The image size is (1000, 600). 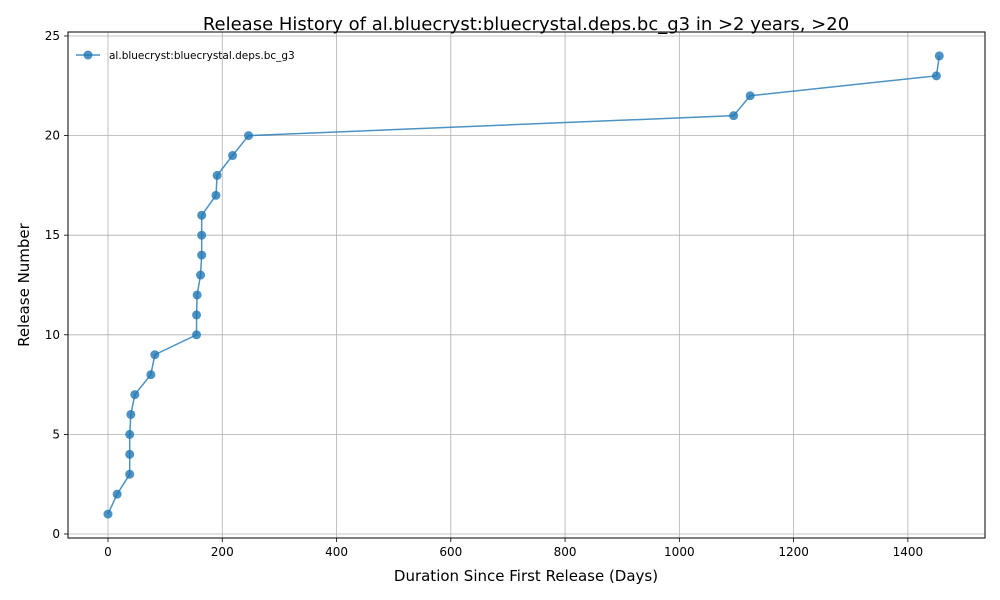 I want to click on legend: al.bluecryst:bluecrystal.deps.bc_g3, so click(x=185, y=56).